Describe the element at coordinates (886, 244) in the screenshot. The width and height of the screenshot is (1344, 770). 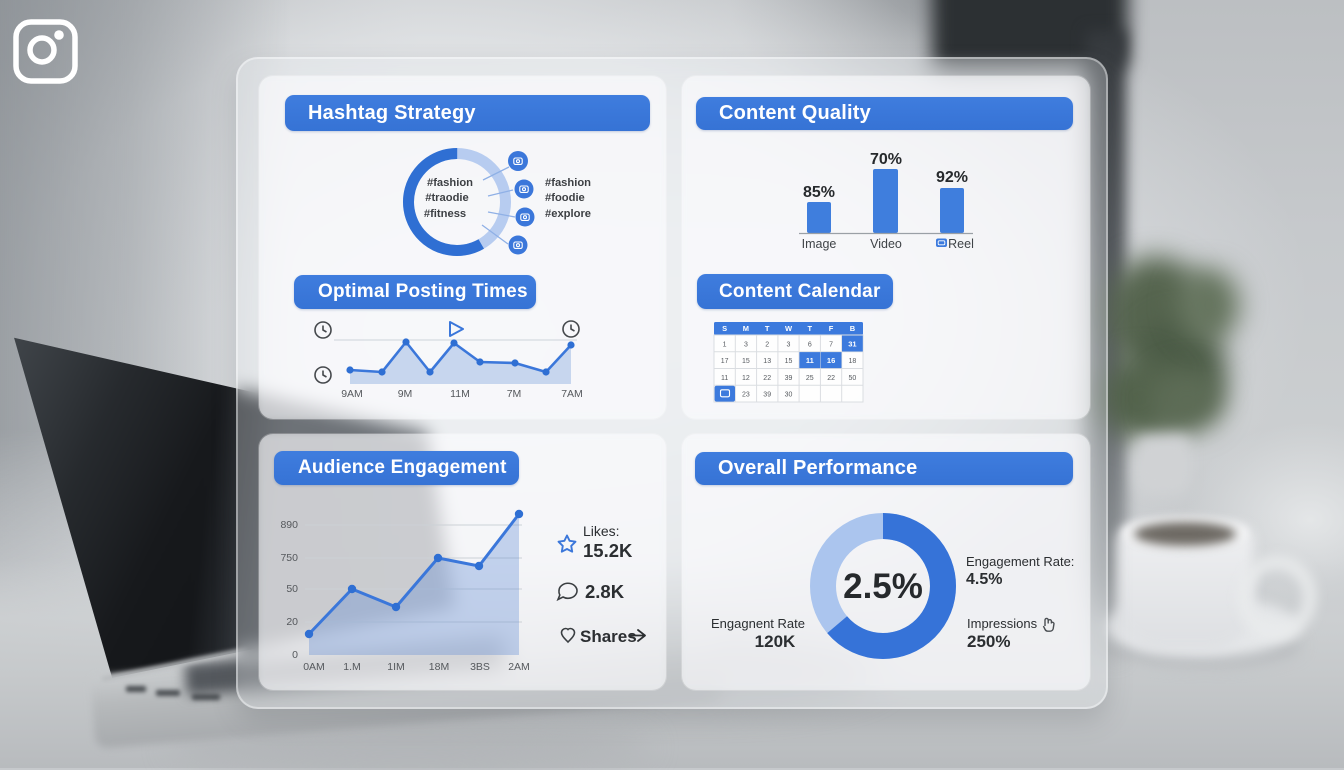
I see `svg-text: Video` at that location.